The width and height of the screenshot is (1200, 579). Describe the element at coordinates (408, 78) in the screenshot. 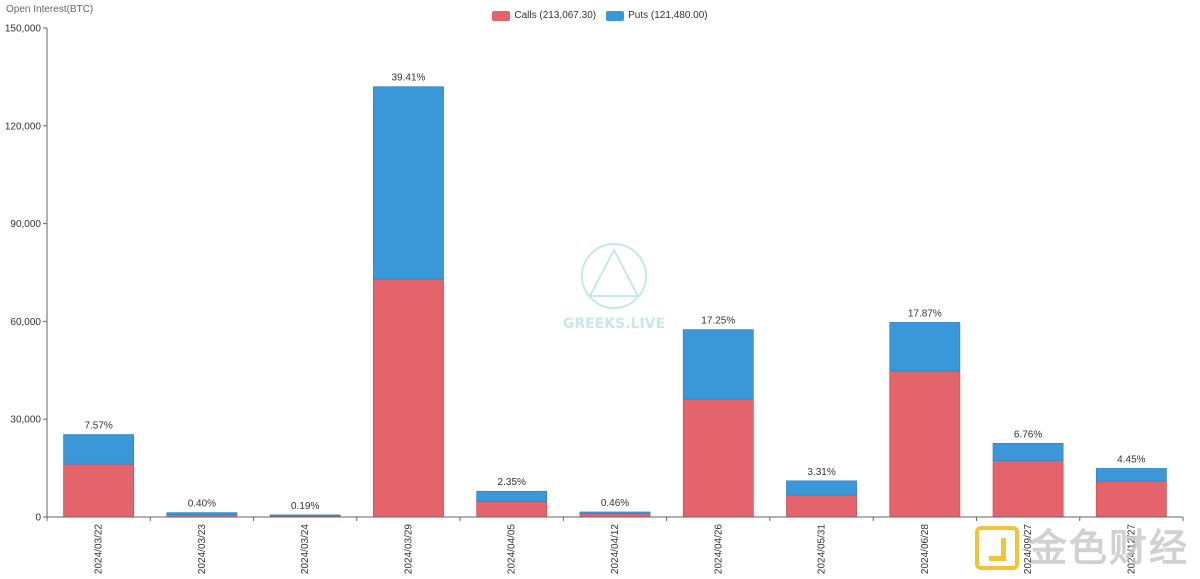

I see `percent-label-2024/03/29: 39.41%` at that location.